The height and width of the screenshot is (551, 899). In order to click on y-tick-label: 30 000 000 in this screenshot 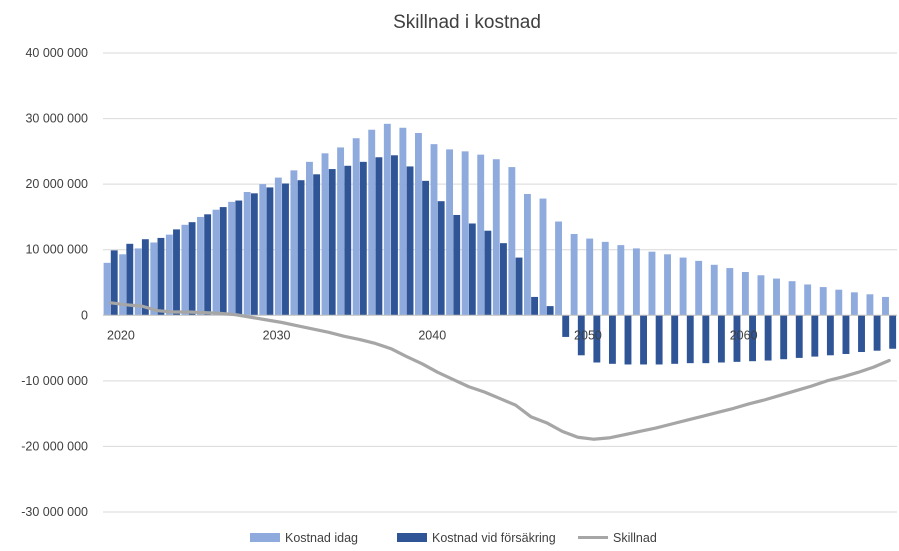, I will do `click(56, 119)`.